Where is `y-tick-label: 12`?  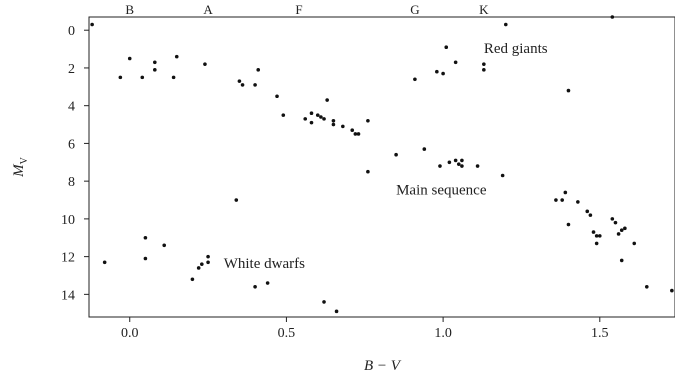
y-tick-label: 12 is located at coordinates (68, 258).